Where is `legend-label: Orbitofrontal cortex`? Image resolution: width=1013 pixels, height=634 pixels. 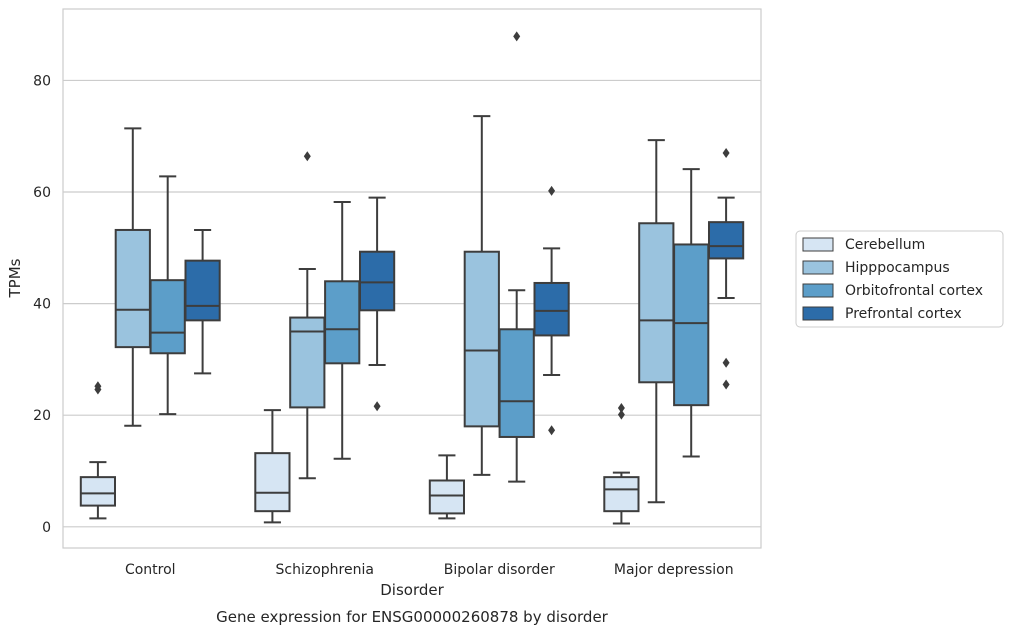 legend-label: Orbitofrontal cortex is located at coordinates (914, 291).